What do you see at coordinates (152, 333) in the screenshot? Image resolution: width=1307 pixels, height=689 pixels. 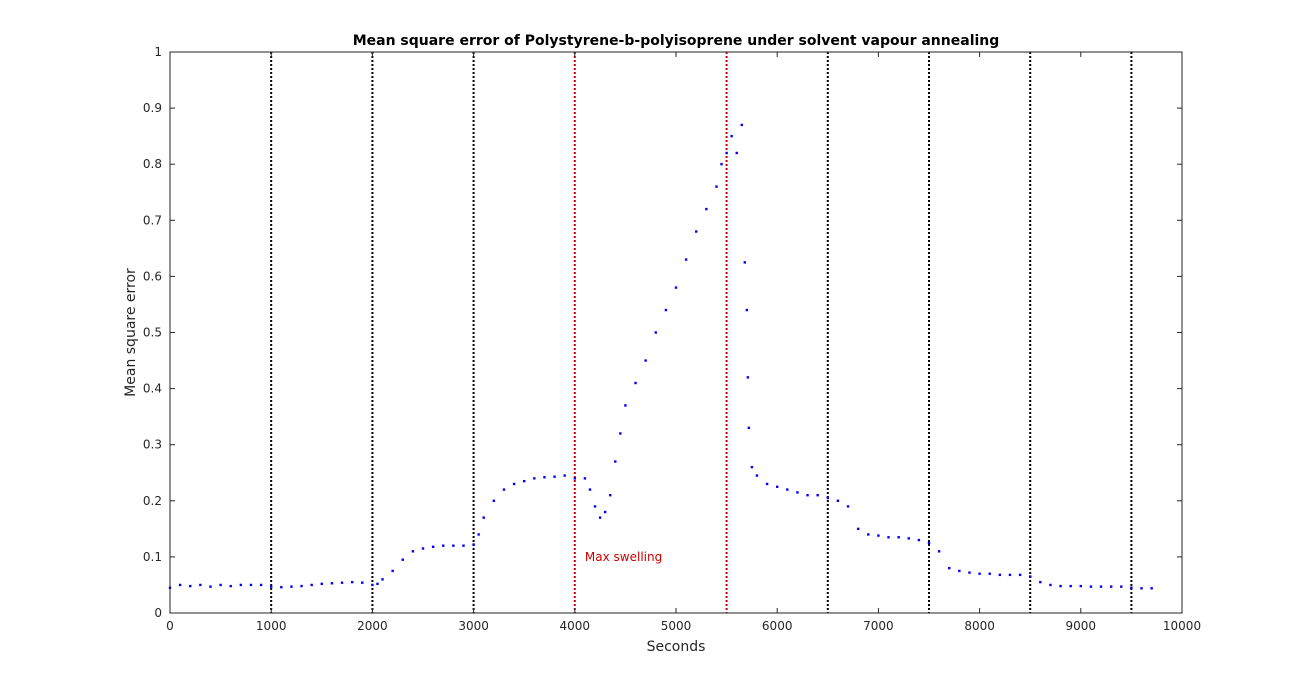 I see `y-tick-label: 0.5` at bounding box center [152, 333].